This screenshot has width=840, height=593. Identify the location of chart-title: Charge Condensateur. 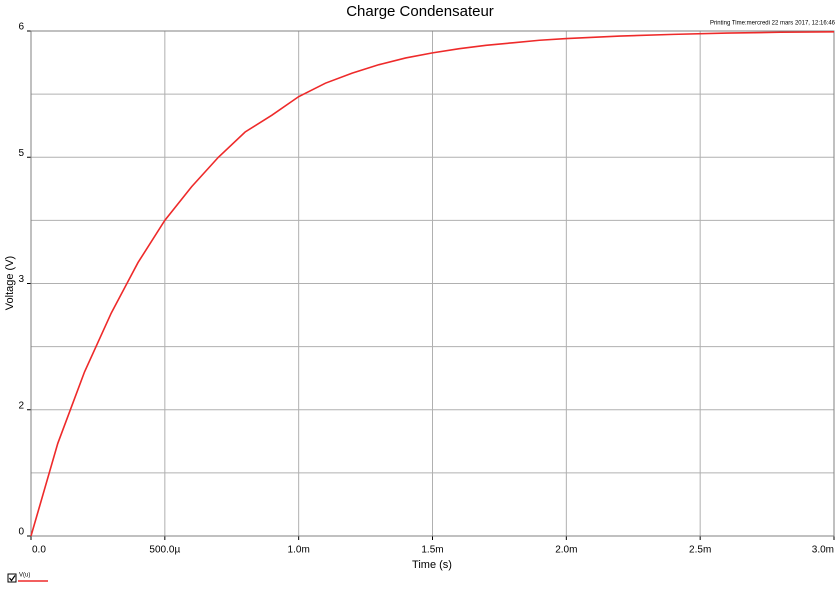
(420, 11).